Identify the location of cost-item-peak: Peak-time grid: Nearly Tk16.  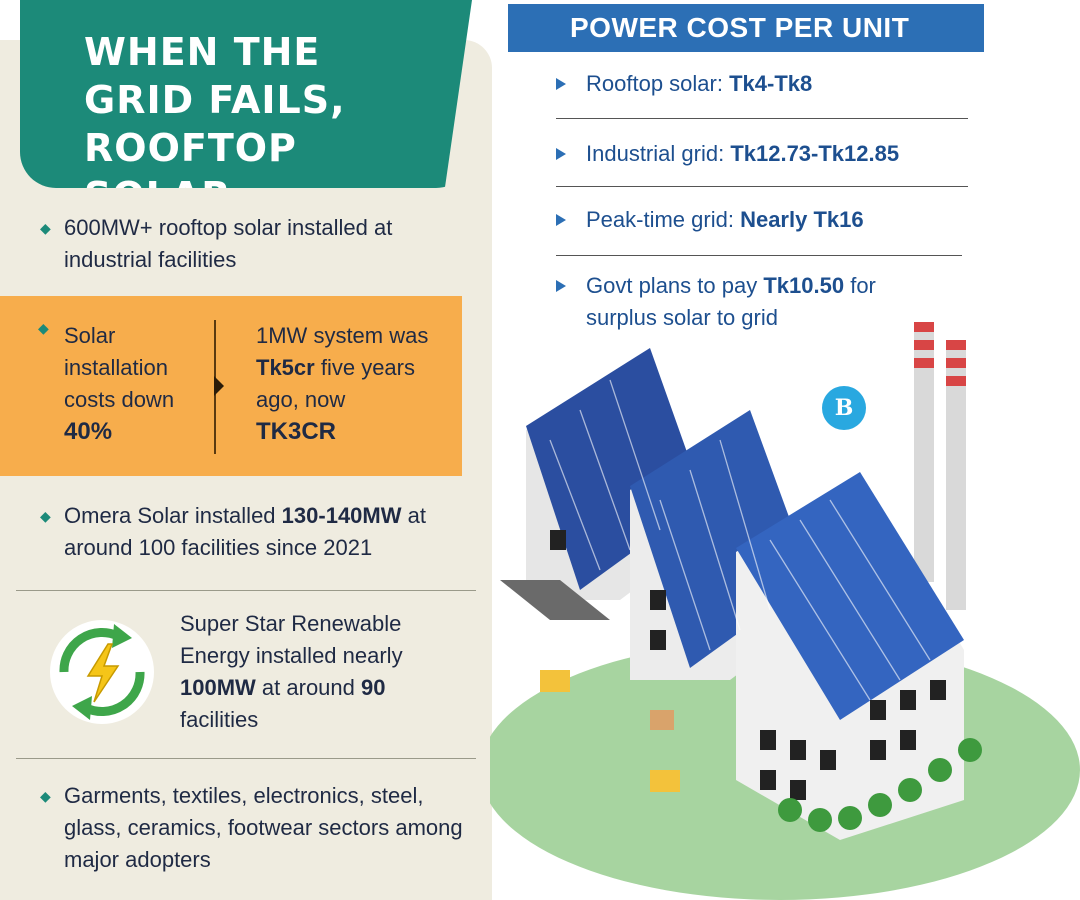
(766, 220).